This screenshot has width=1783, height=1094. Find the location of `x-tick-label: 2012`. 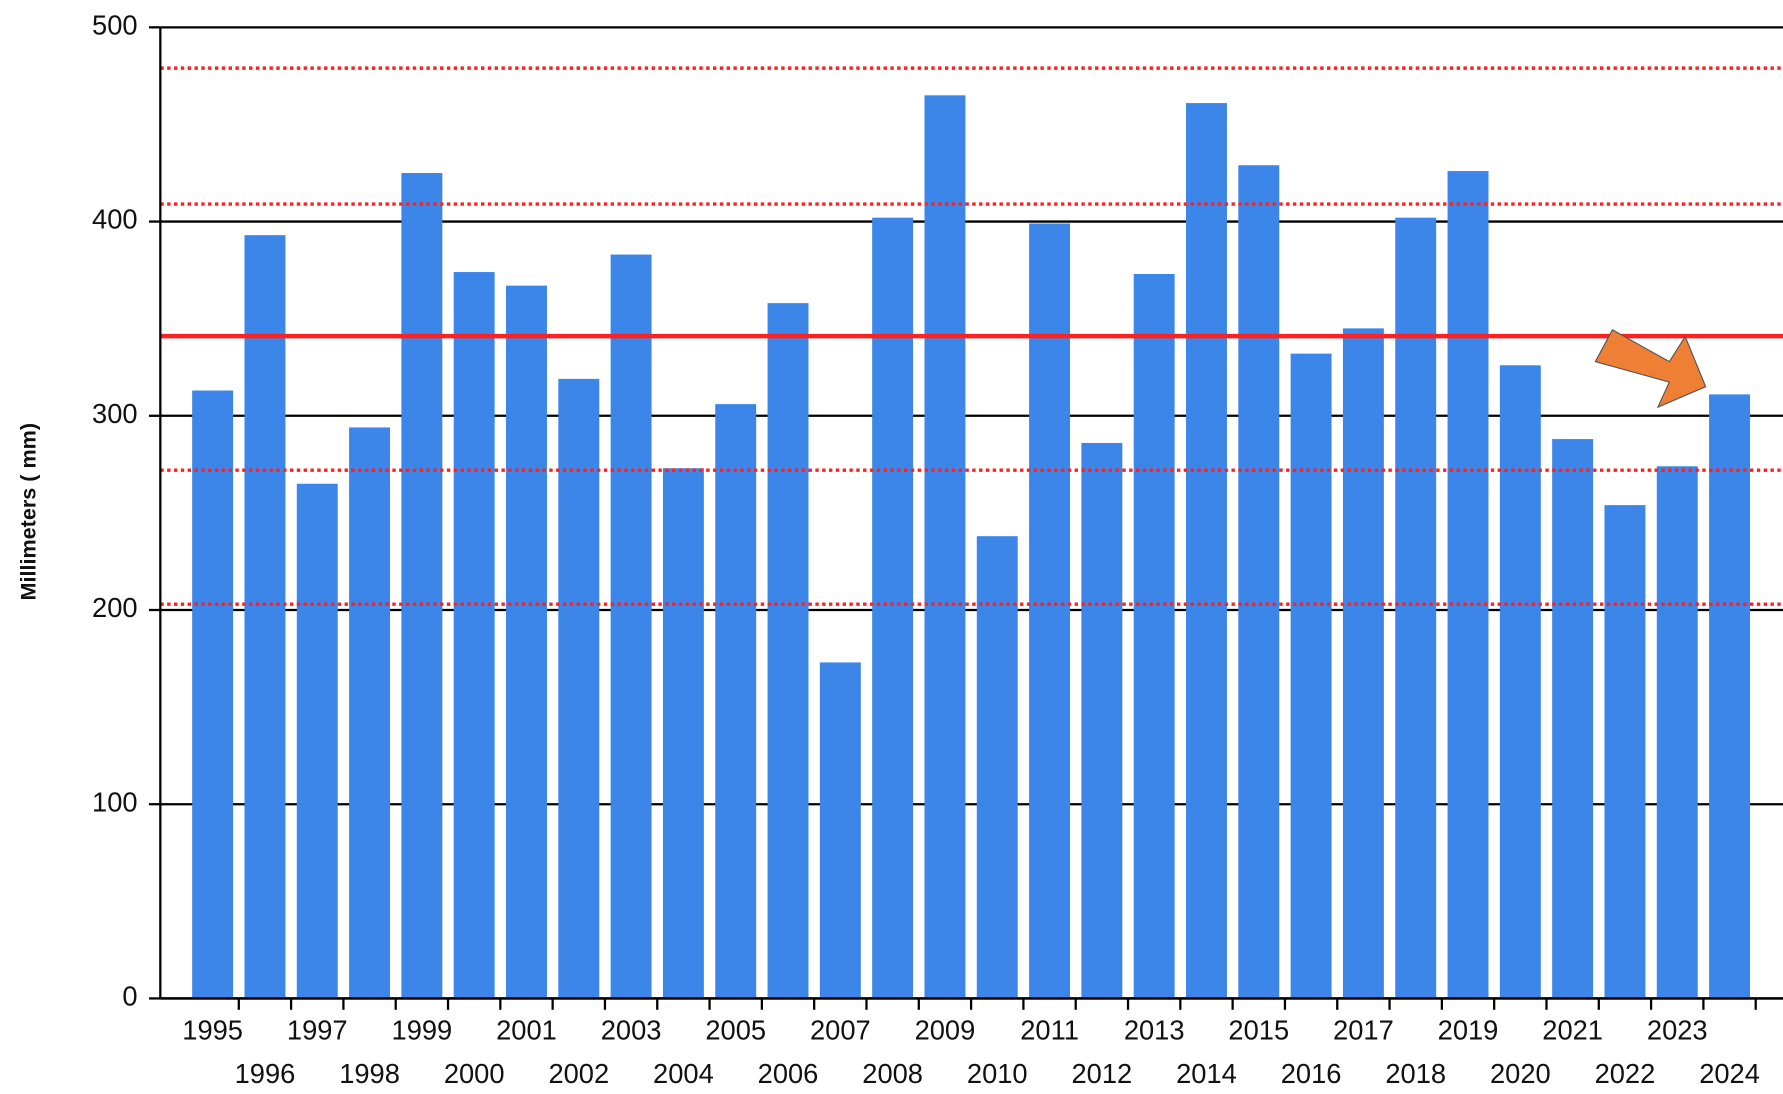

x-tick-label: 2012 is located at coordinates (1102, 1073).